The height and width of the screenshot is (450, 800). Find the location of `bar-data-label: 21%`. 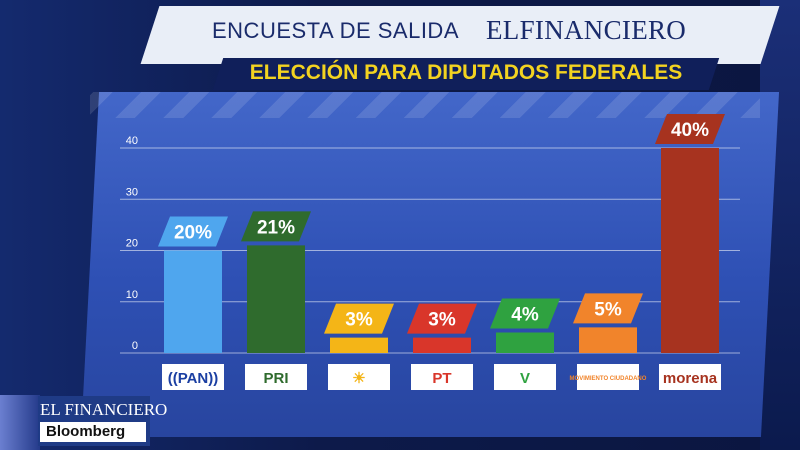

bar-data-label: 21% is located at coordinates (276, 227).